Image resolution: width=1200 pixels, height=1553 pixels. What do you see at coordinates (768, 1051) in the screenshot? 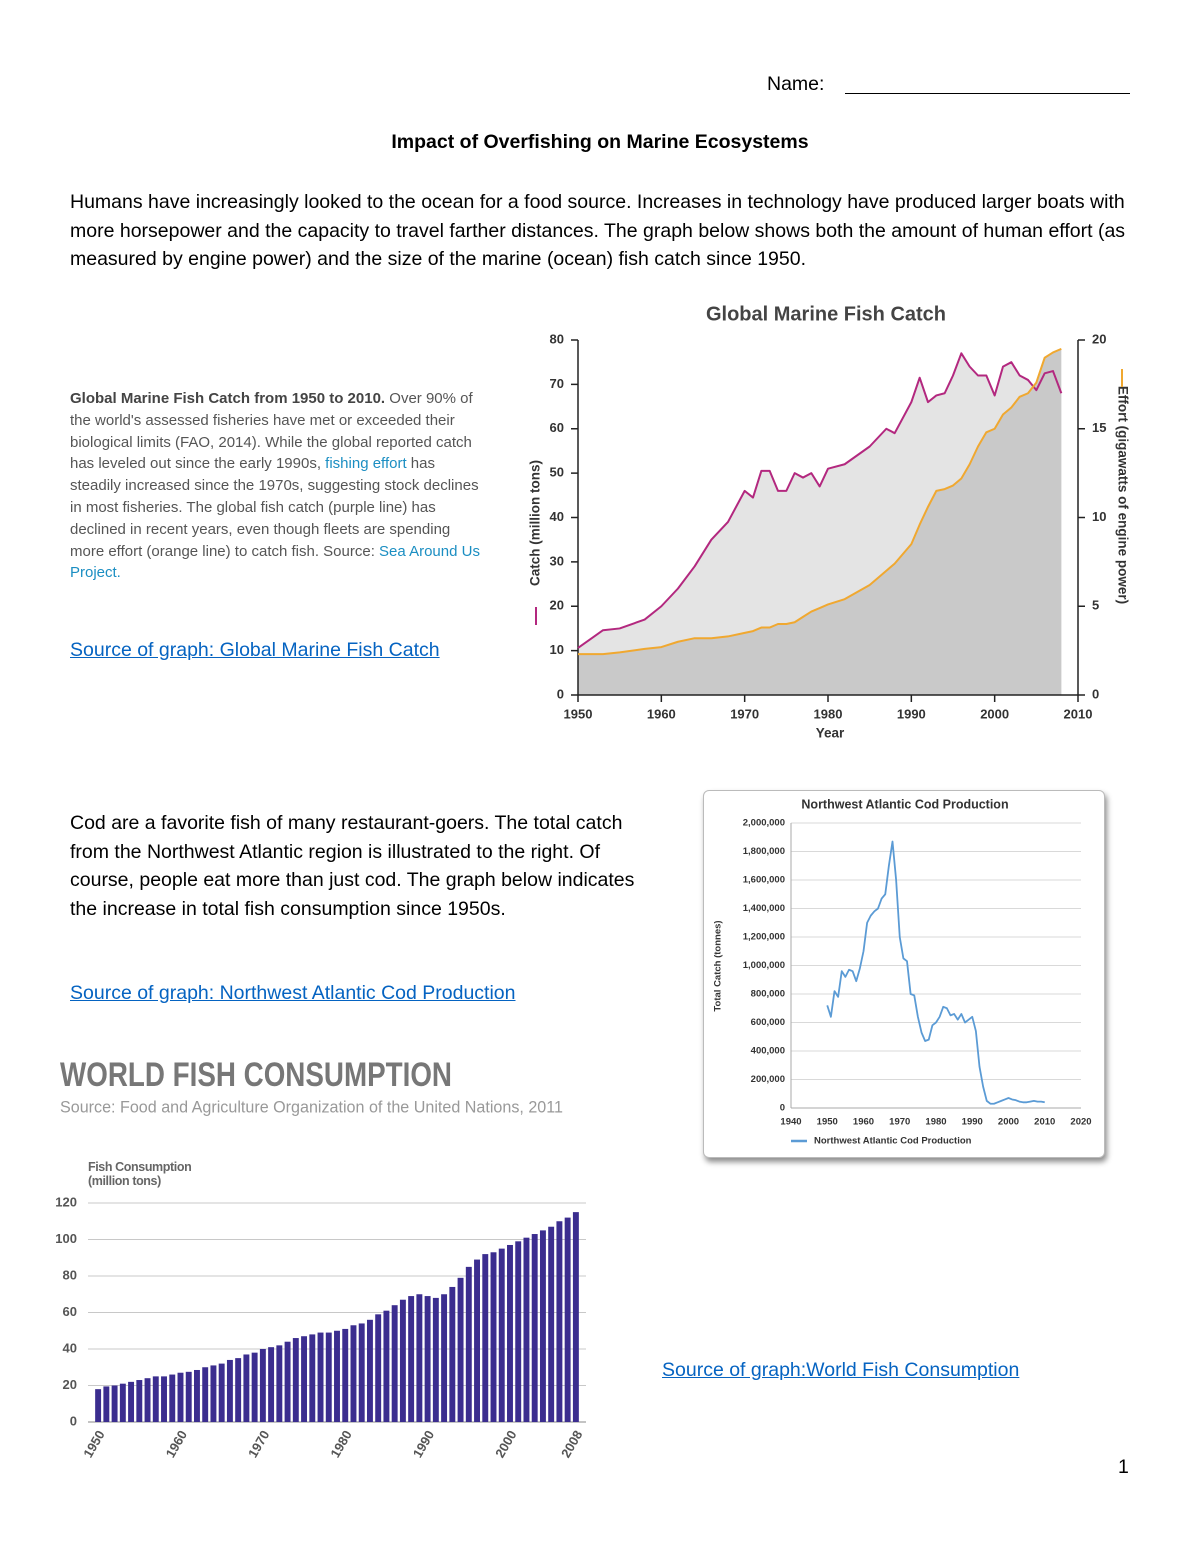
I see `y-tick-label: 400,000` at bounding box center [768, 1051].